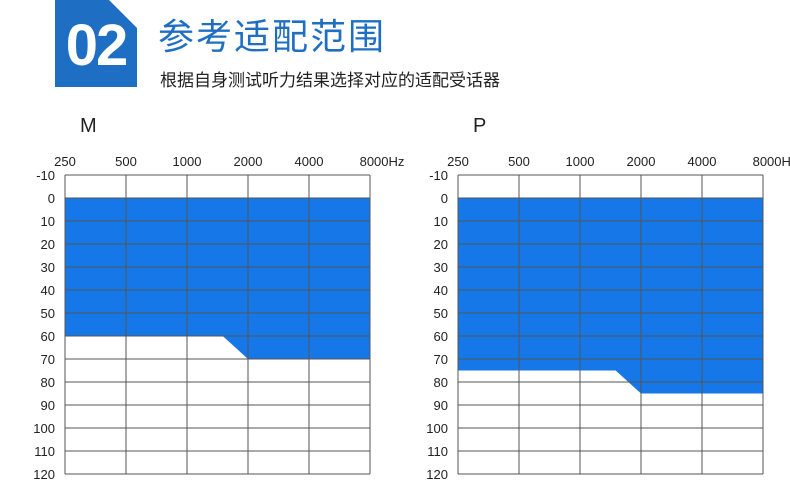 Image resolution: width=790 pixels, height=496 pixels. Describe the element at coordinates (272, 37) in the screenshot. I see `page-title: 参考适配范围` at that location.